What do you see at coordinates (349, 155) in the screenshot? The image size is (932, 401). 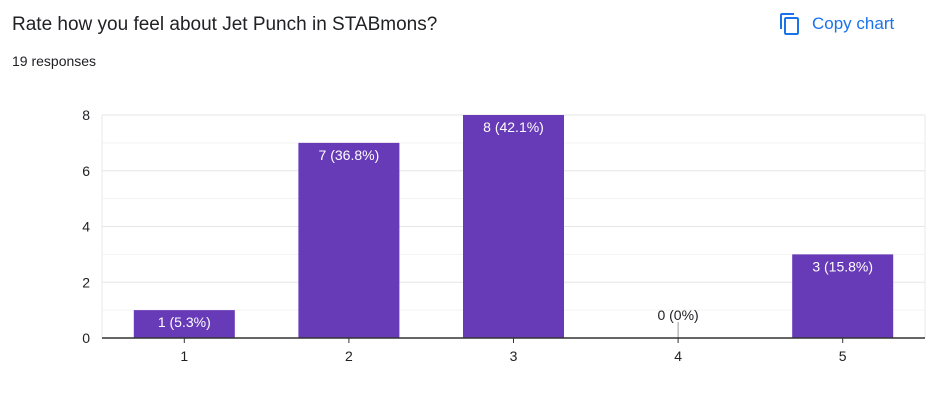 I see `data-label: 7 (36.8%)` at bounding box center [349, 155].